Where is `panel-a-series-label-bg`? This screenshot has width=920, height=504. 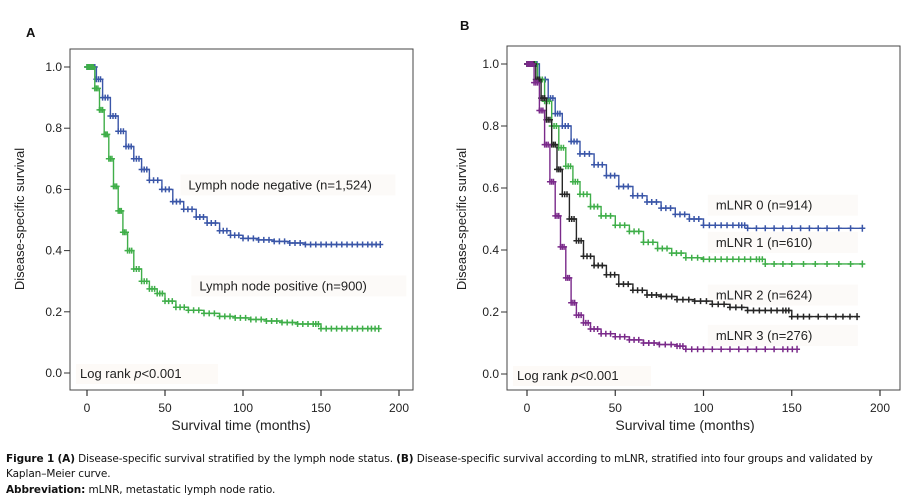
panel-a-series-label-bg is located at coordinates (288, 185).